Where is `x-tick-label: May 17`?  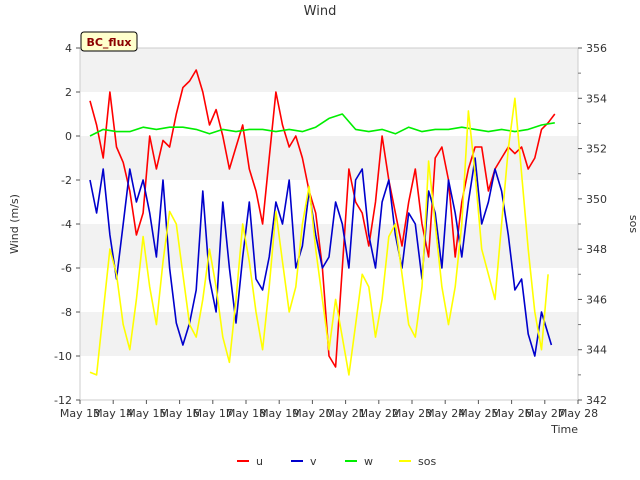
x-tick-label: May 17 is located at coordinates (213, 413).